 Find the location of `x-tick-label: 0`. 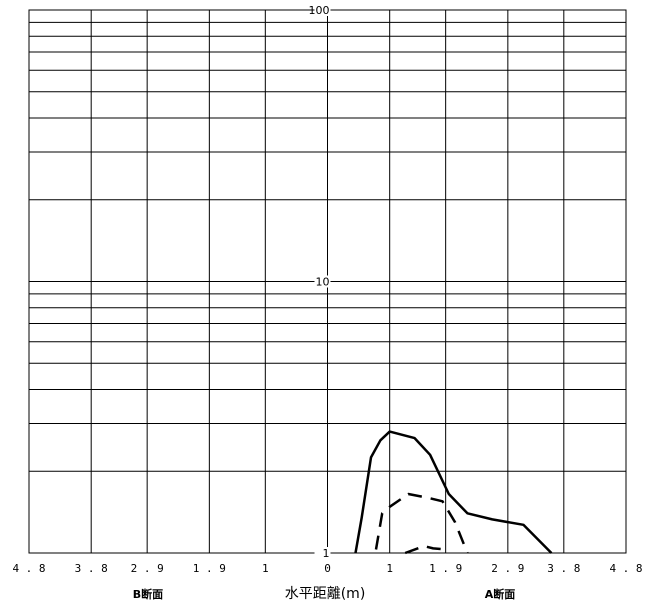

x-tick-label: 0 is located at coordinates (327, 568).